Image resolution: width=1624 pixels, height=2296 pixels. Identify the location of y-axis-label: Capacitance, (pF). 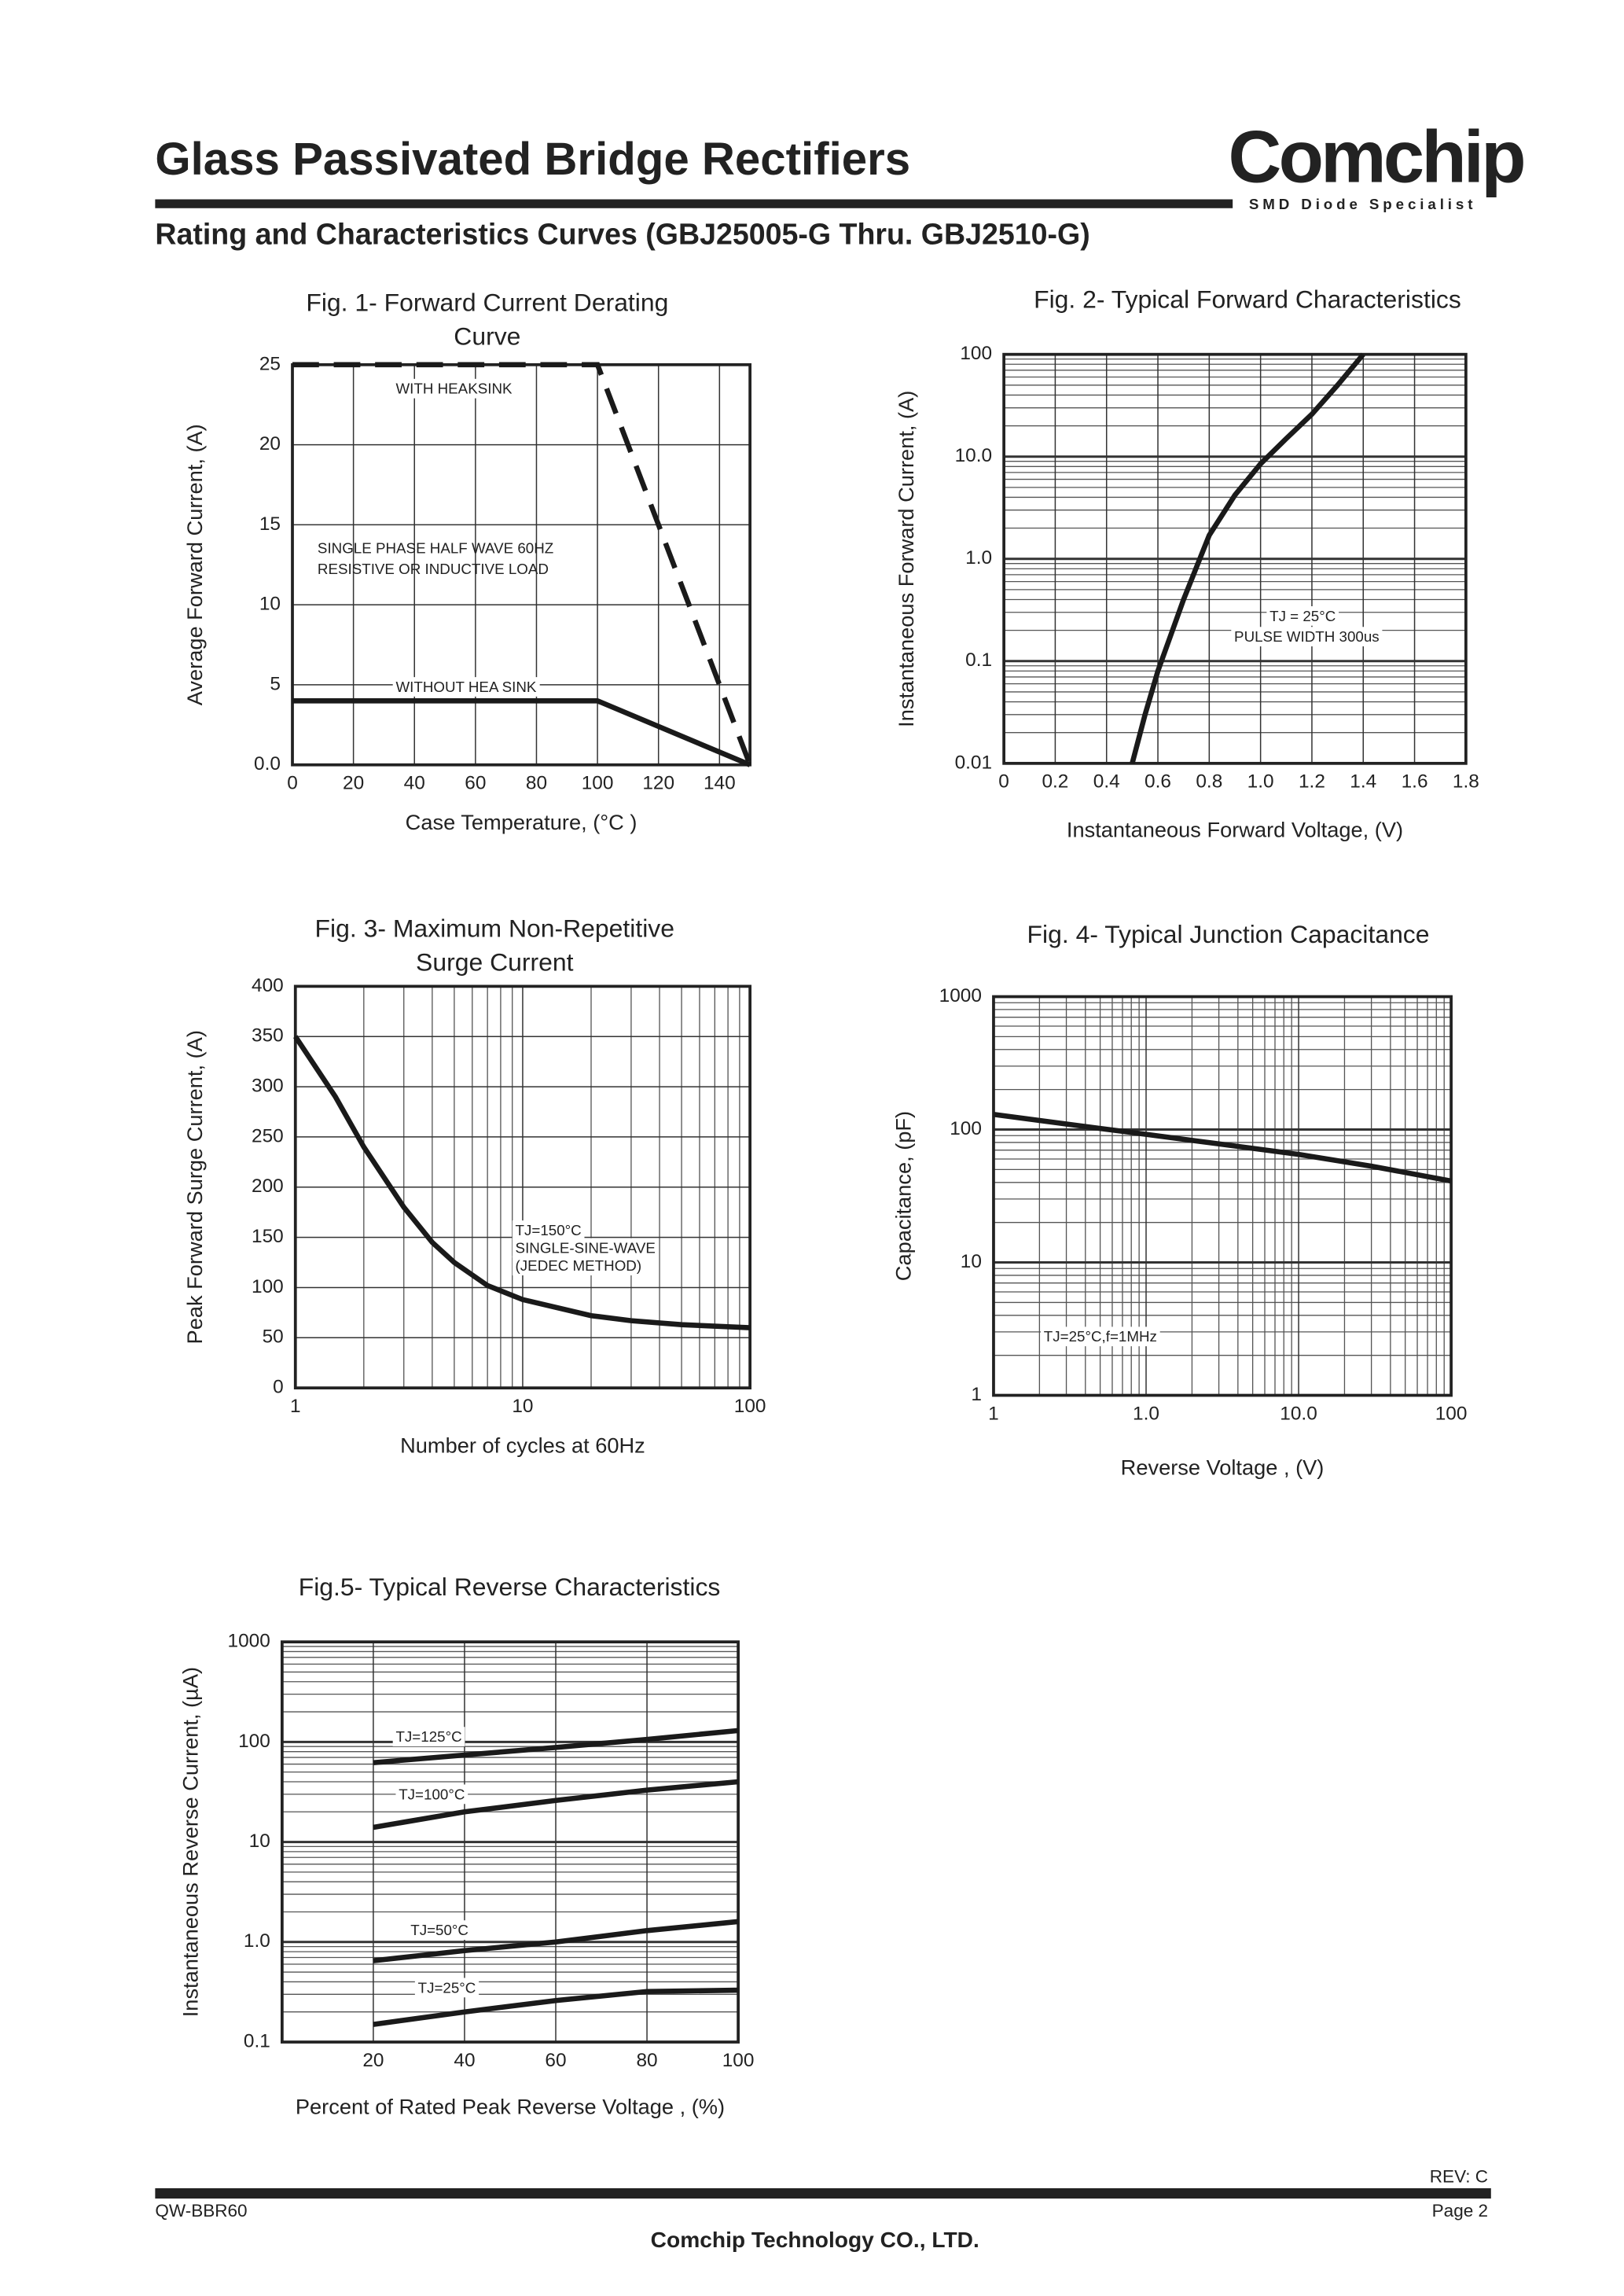
(903, 1196).